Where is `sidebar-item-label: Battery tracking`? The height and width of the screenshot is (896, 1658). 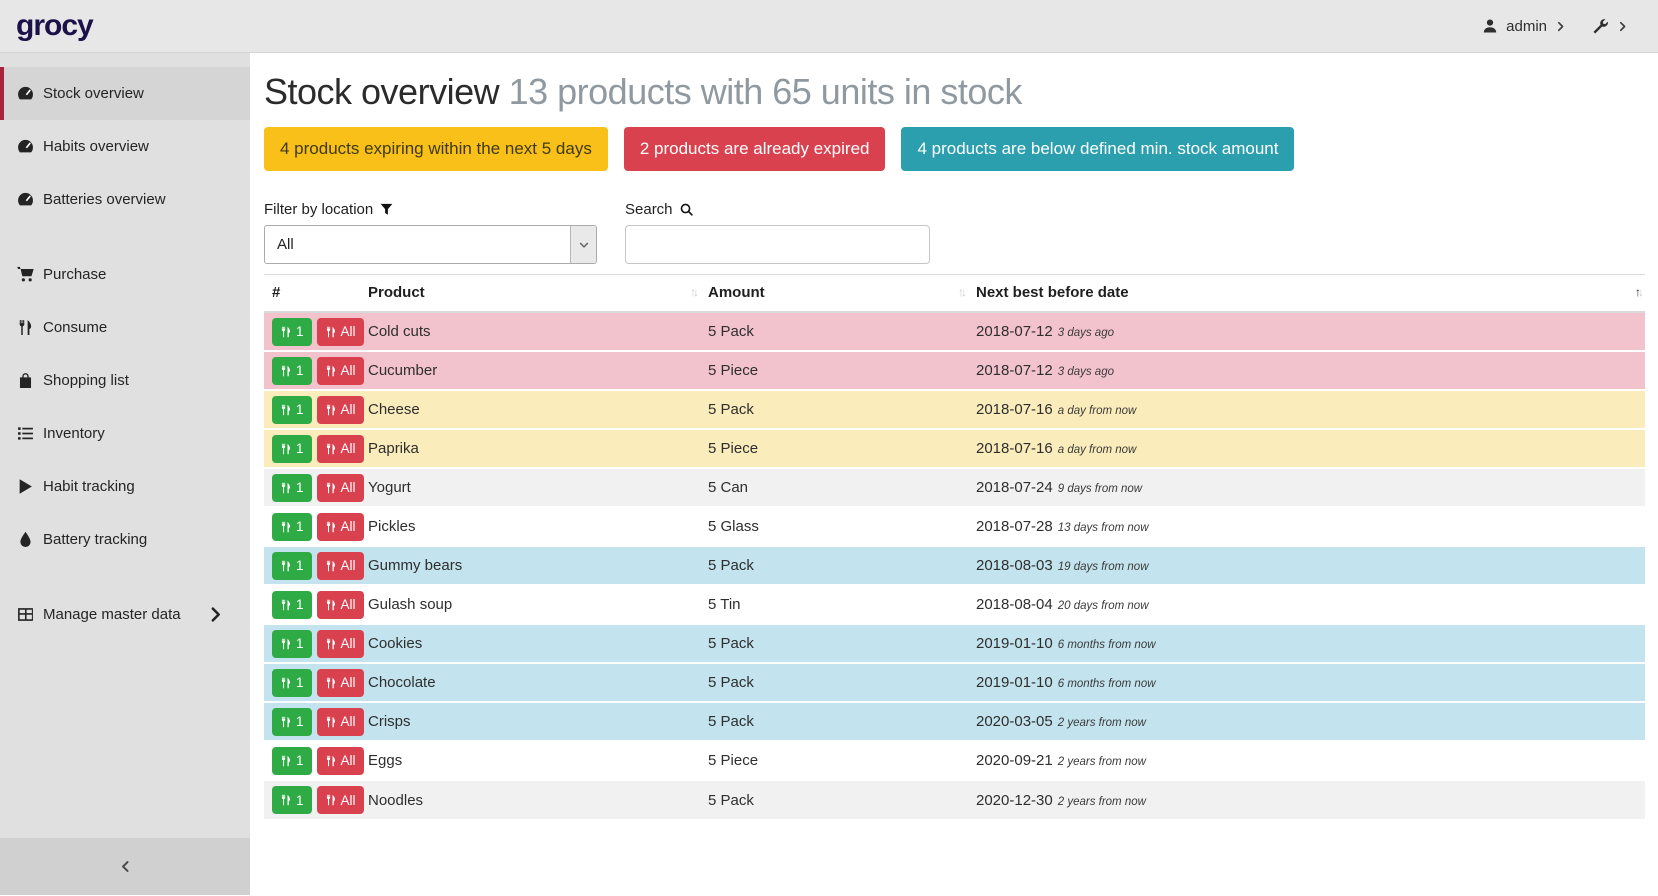 sidebar-item-label: Battery tracking is located at coordinates (95, 539).